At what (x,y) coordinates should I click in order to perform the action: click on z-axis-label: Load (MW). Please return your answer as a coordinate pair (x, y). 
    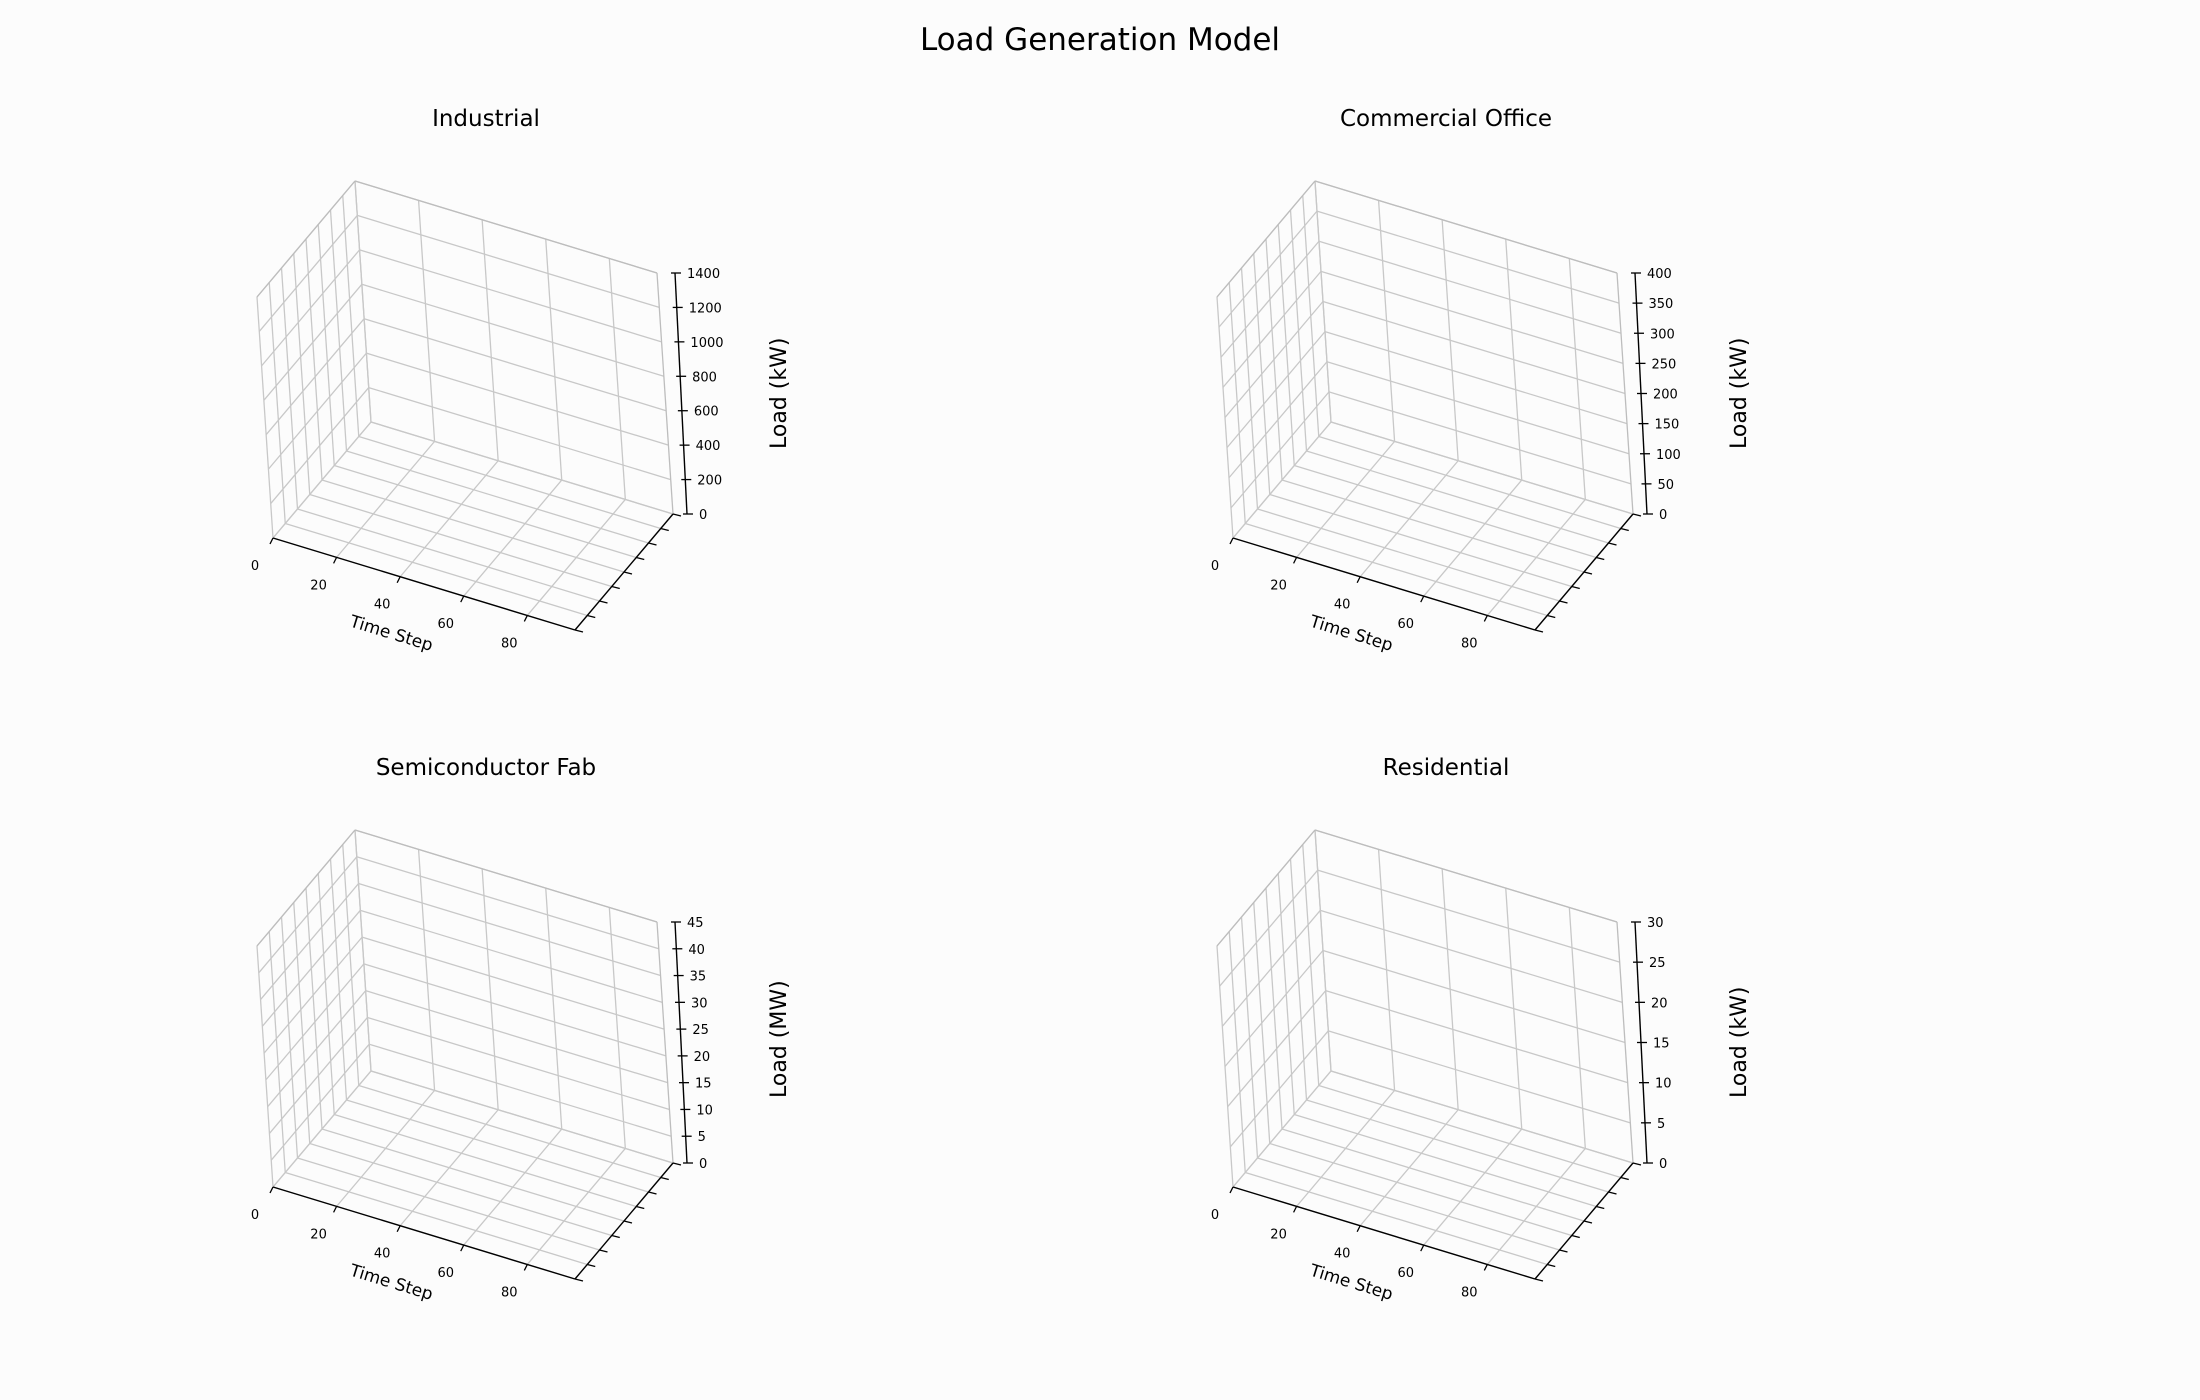
    Looking at the image, I should click on (779, 1038).